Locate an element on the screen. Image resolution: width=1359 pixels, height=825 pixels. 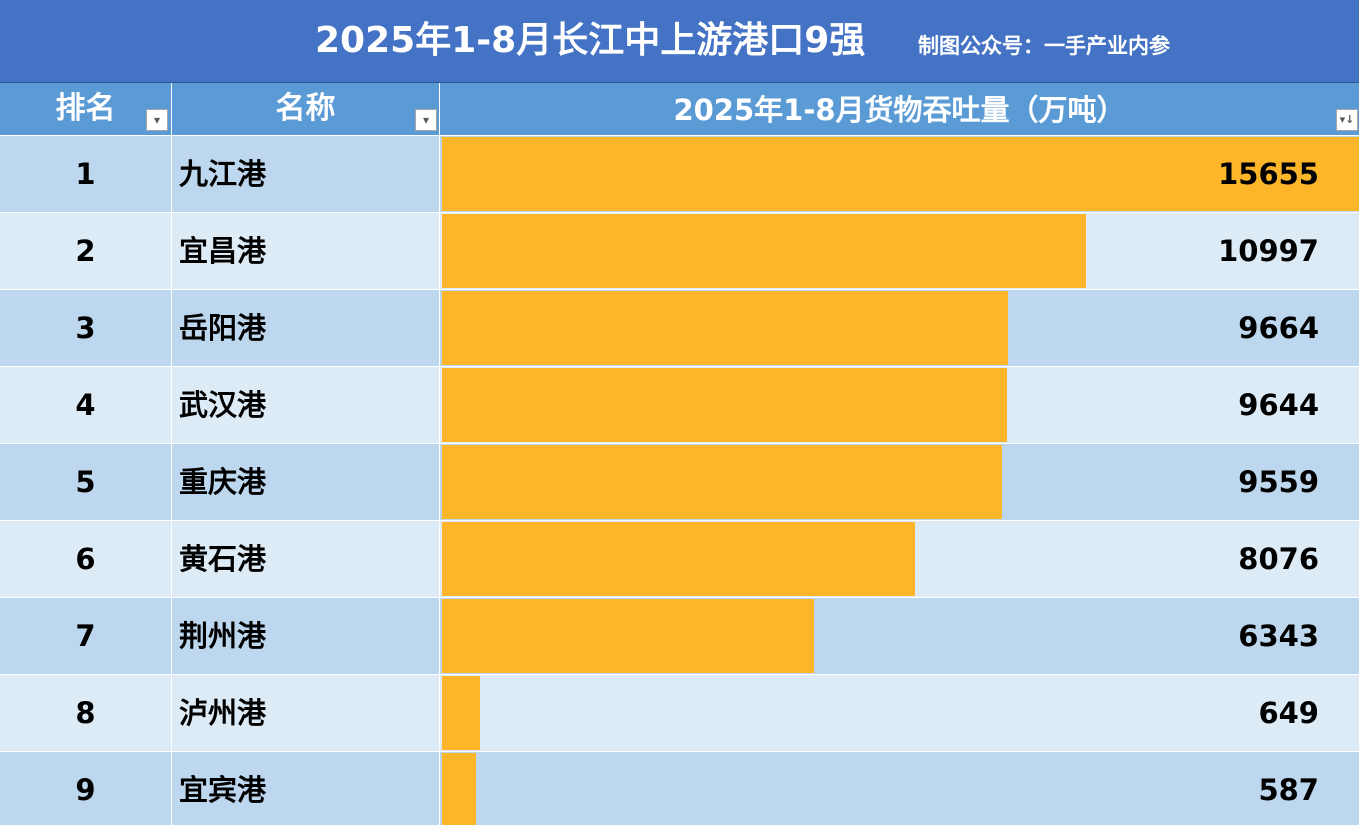
table-row: 4 武汉港 9644 is located at coordinates (679, 404).